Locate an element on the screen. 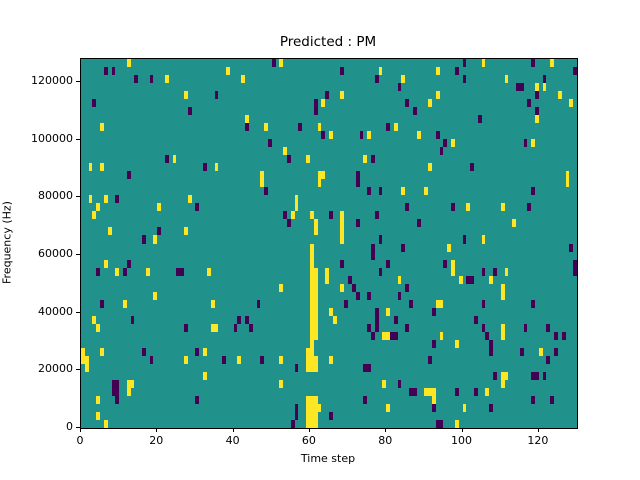 The height and width of the screenshot is (480, 640). x-tick-label: 60 is located at coordinates (308, 440).